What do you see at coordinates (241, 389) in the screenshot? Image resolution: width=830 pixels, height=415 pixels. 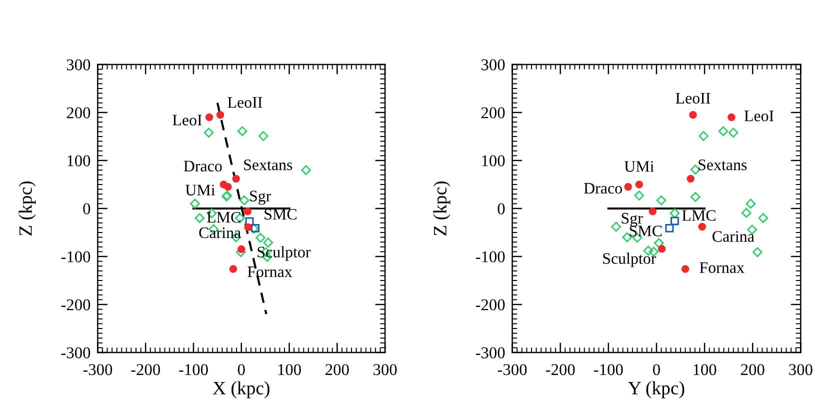 I see `x-axis-title: X (kpc)` at bounding box center [241, 389].